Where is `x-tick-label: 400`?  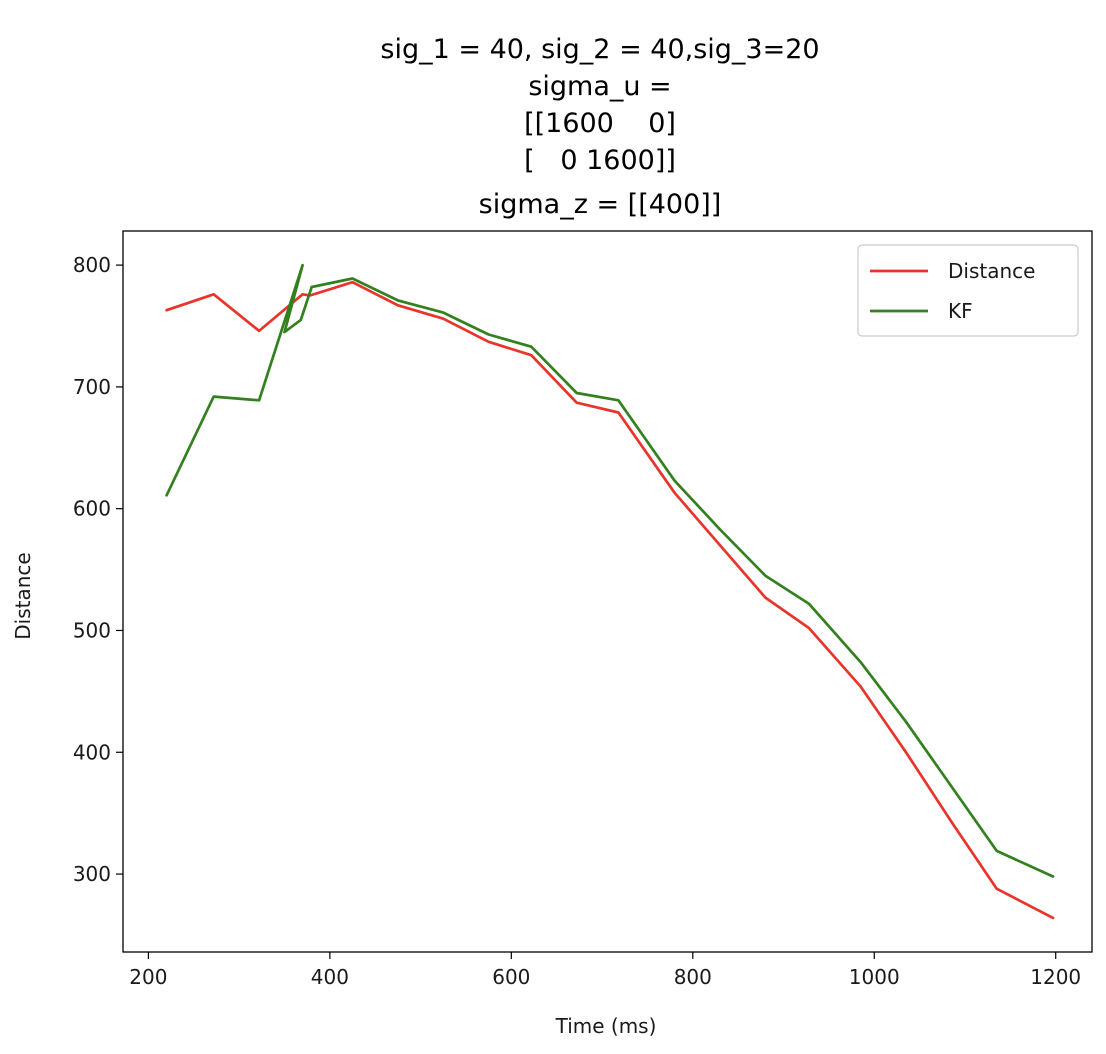 x-tick-label: 400 is located at coordinates (330, 977).